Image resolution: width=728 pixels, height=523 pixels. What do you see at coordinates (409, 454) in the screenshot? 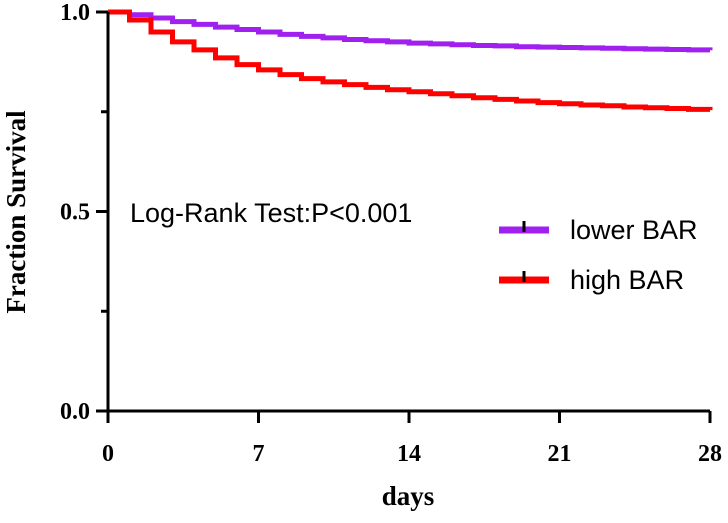
I see `x-tick-label: 14` at bounding box center [409, 454].